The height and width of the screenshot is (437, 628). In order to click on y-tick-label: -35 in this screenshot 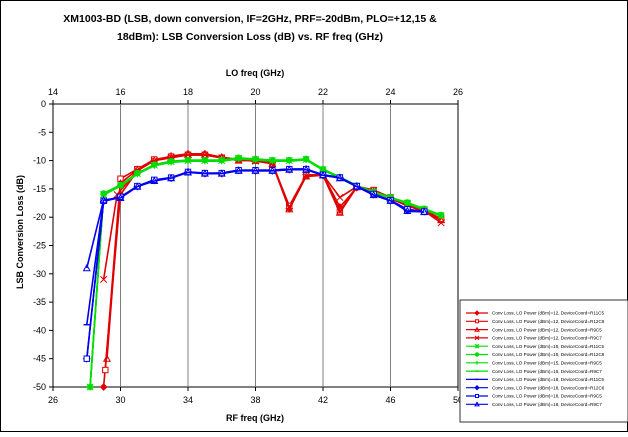, I will do `click(39, 302)`.